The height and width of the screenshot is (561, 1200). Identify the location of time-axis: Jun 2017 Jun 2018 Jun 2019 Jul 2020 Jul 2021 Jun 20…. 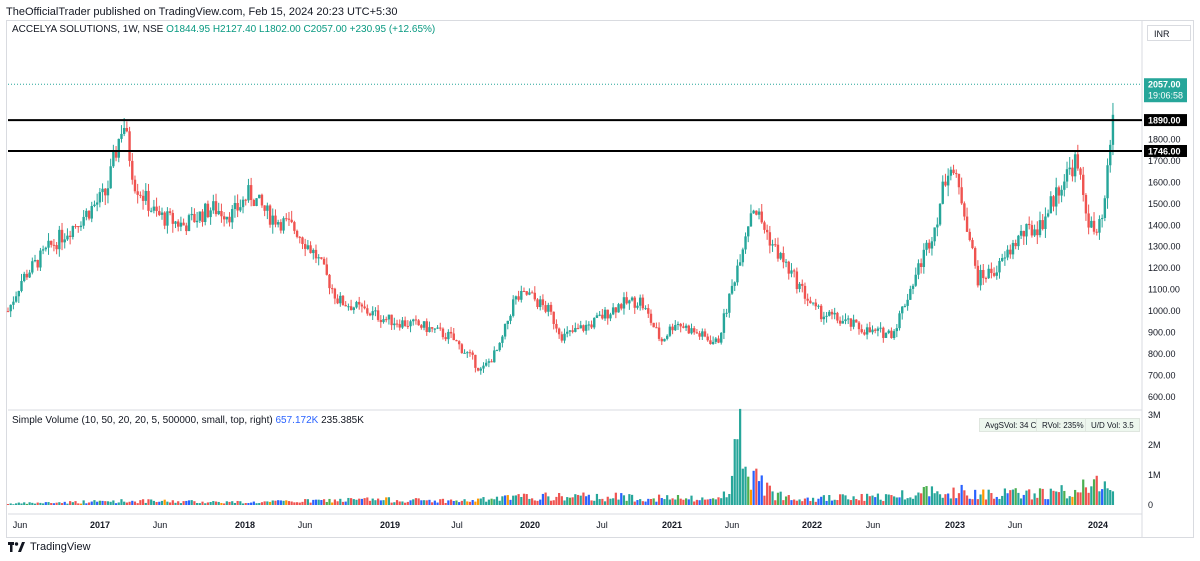
(560, 525).